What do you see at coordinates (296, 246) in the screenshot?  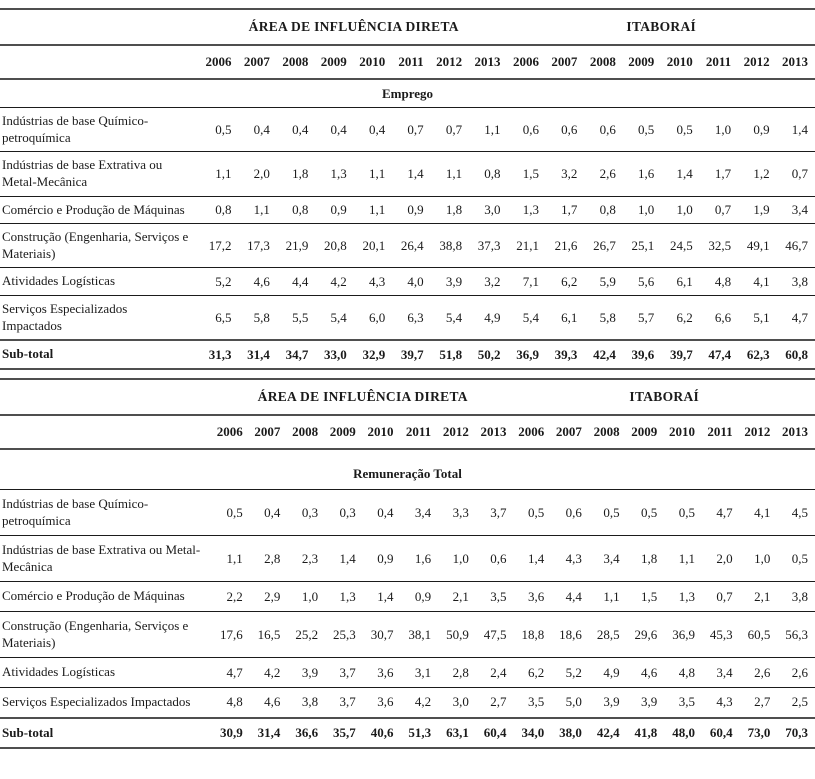 I see `value-cell: 21,9` at bounding box center [296, 246].